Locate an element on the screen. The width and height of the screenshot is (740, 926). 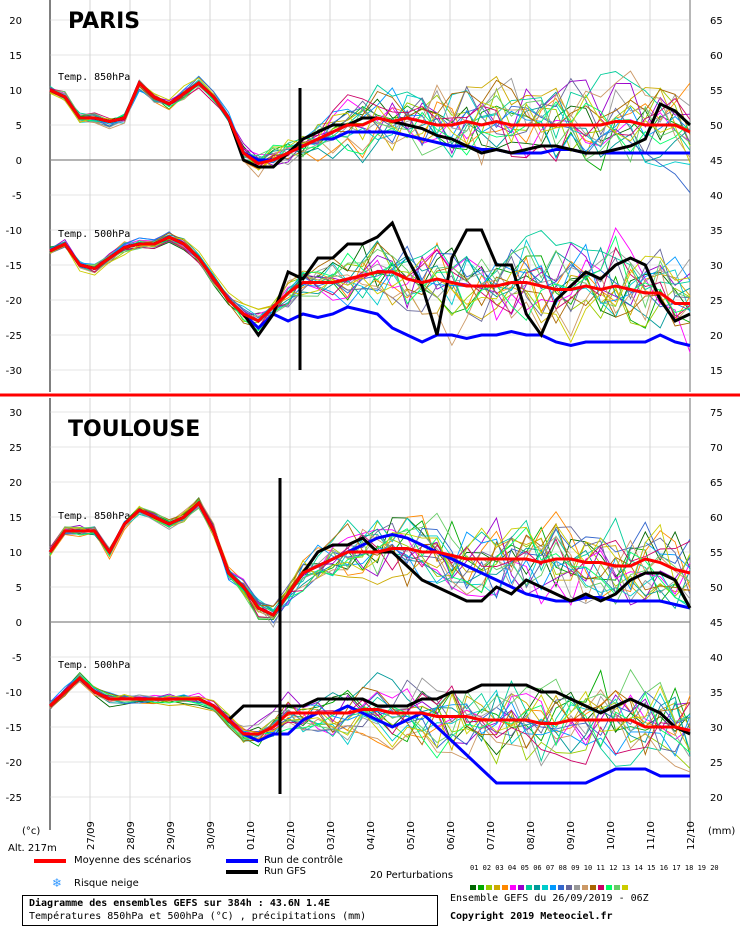
snowflake-icon: ❄ is located at coordinates (57, 883).